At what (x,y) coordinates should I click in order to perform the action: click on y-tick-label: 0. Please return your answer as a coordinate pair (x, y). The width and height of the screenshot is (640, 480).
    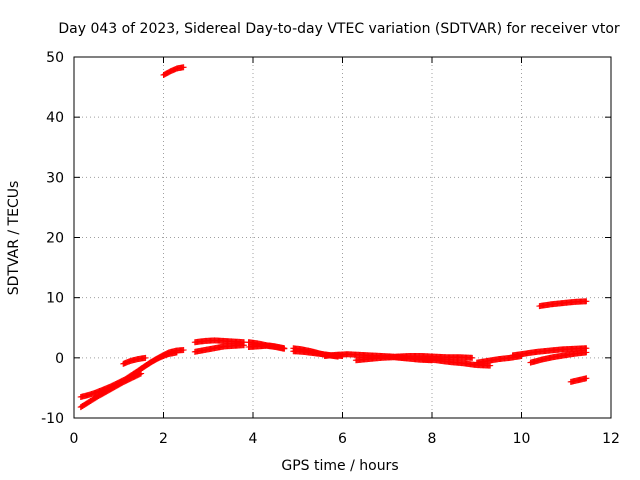
    Looking at the image, I should click on (59, 359).